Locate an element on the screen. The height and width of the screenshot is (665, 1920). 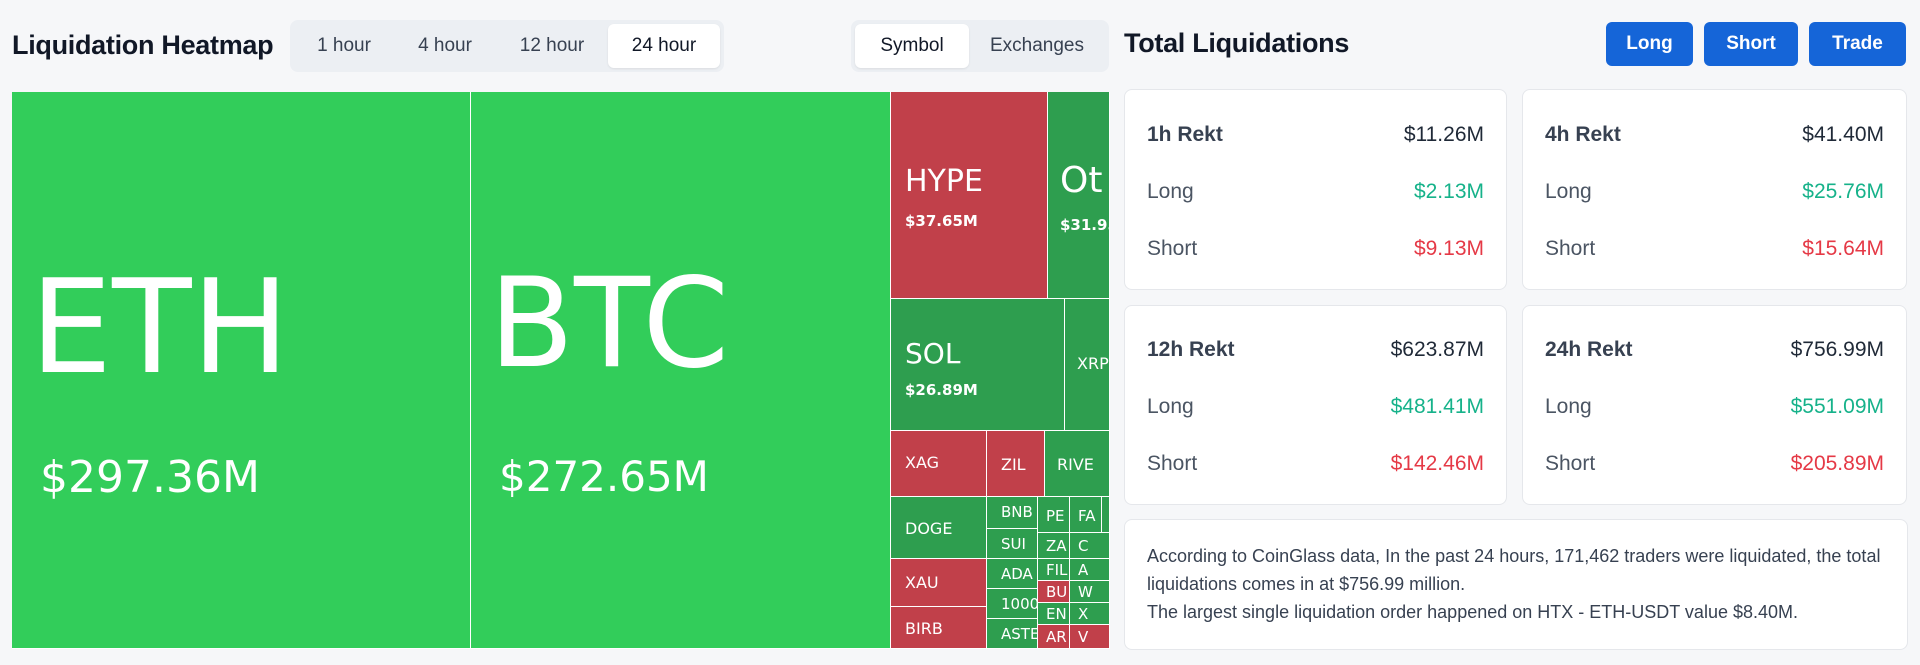
short-button: Short is located at coordinates (1751, 44).